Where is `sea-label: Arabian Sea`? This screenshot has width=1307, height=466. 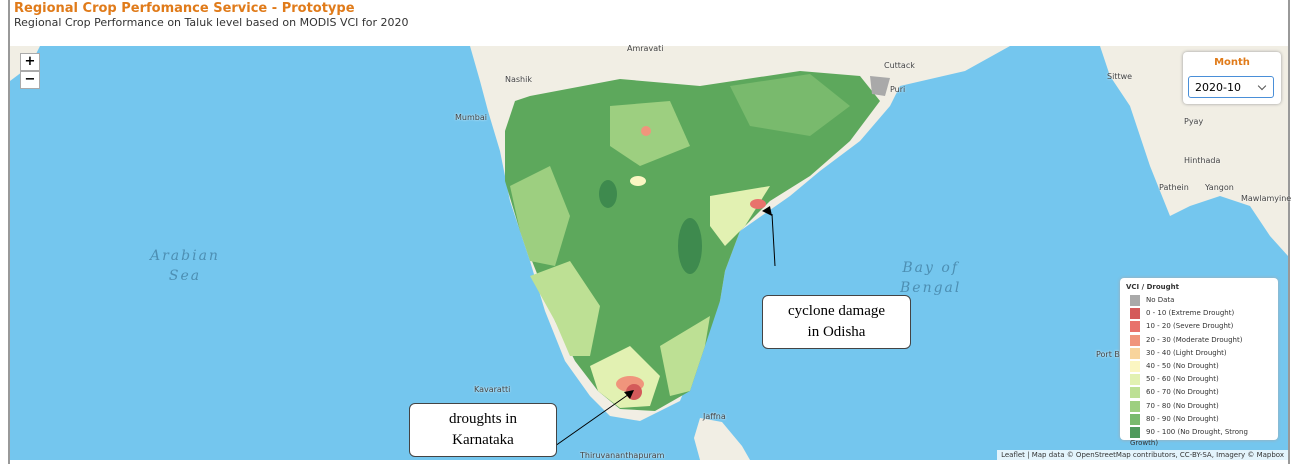
sea-label: Arabian Sea is located at coordinates (185, 266).